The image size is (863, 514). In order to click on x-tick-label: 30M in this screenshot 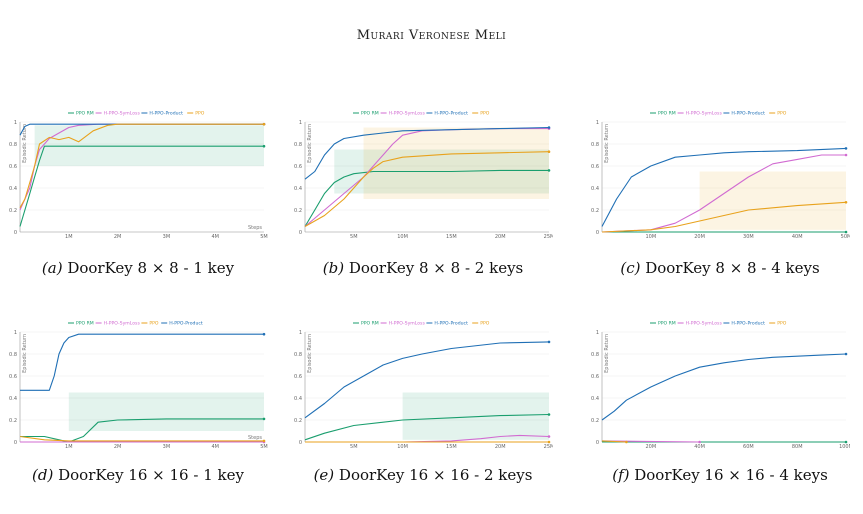, I will do `click(748, 236)`.